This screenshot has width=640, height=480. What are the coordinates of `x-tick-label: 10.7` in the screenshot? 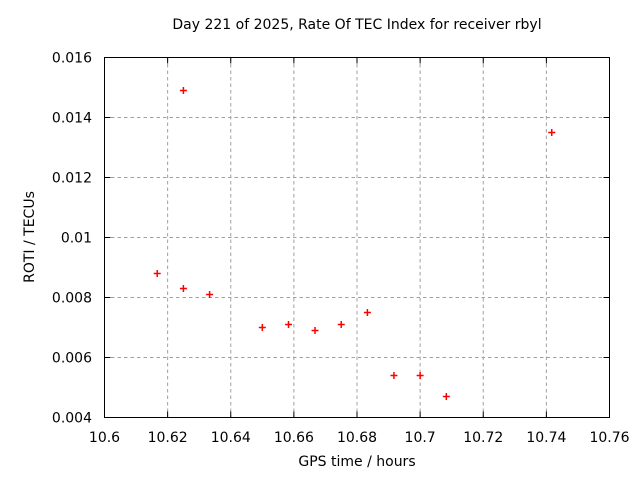 It's located at (420, 438).